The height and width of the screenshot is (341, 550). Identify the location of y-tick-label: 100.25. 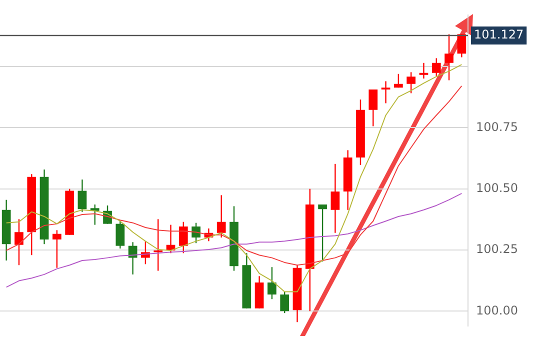
(497, 249).